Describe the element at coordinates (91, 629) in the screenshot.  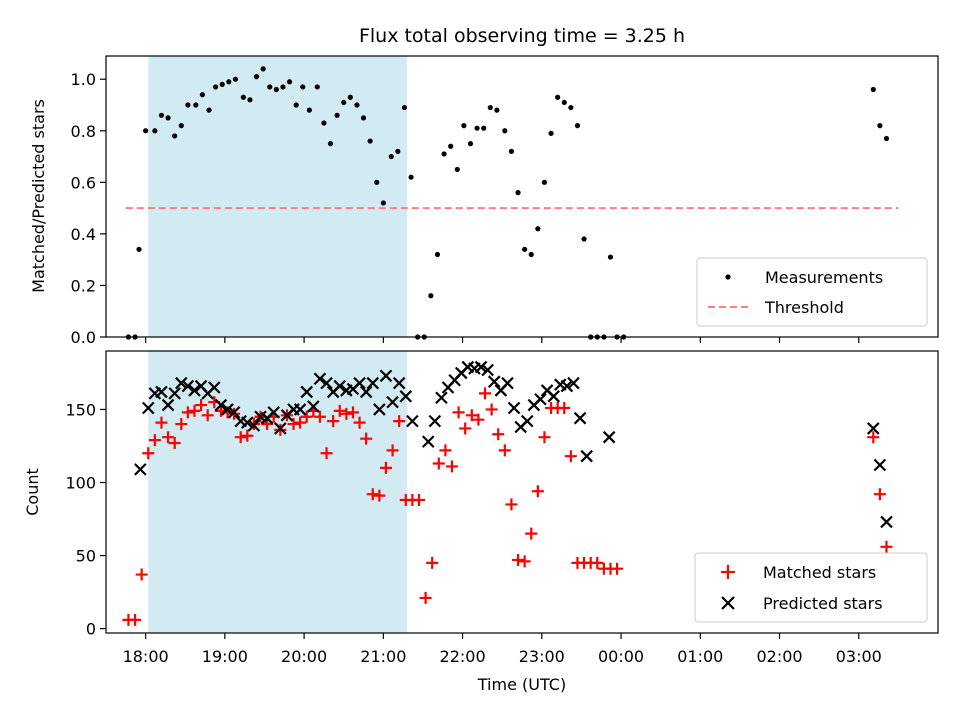
I see `bottom-y-tick-label: 0` at that location.